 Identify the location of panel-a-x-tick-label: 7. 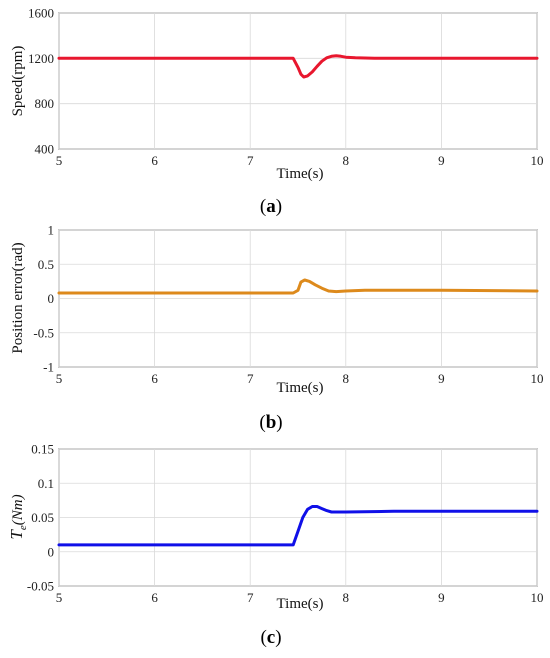
(250, 160).